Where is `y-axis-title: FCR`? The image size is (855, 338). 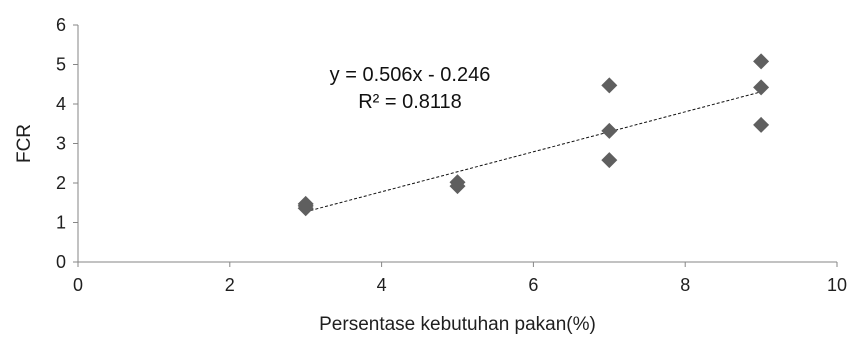
y-axis-title: FCR is located at coordinates (24, 143).